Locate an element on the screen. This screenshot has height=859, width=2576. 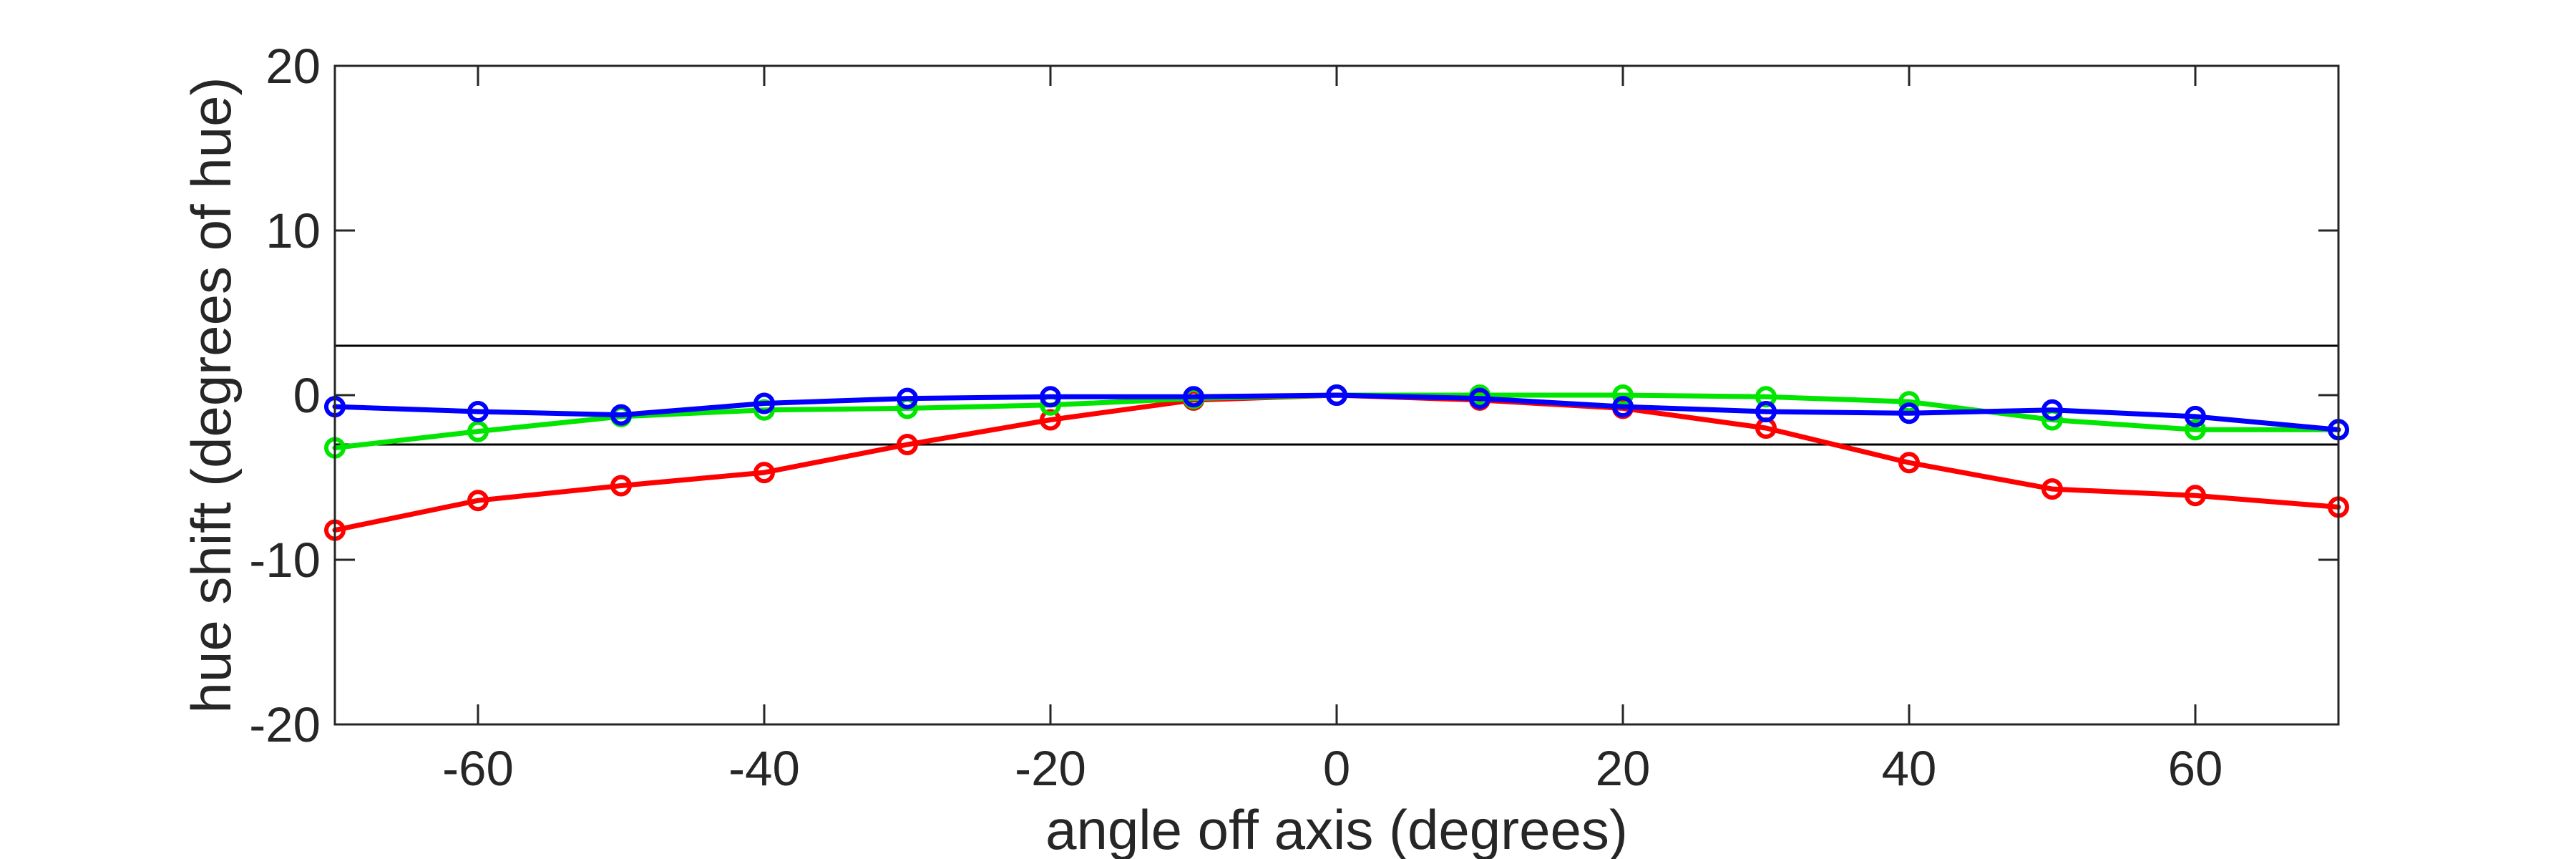
series-line is located at coordinates (1336, 412).